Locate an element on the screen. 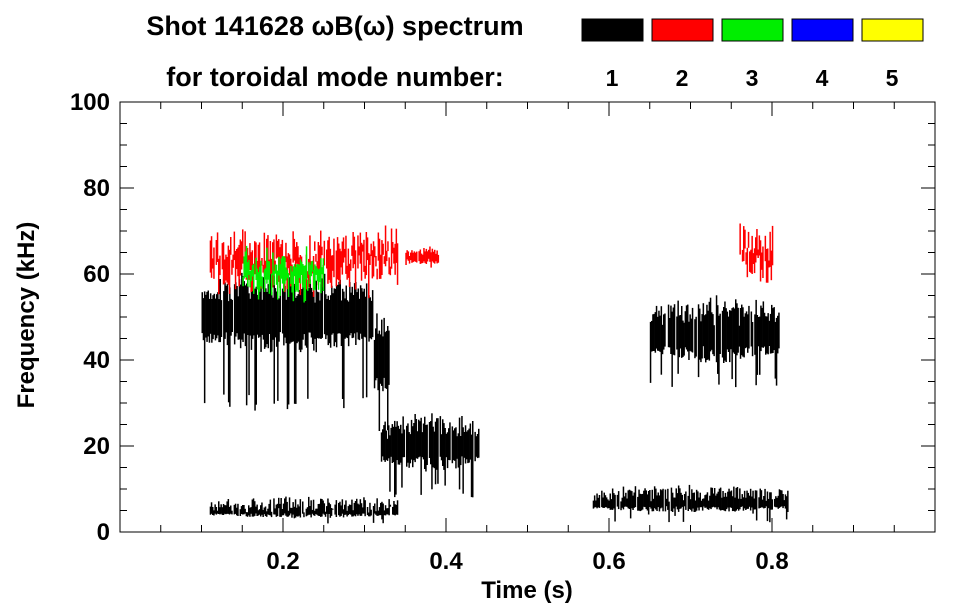 The image size is (963, 615). x-tick-label: 0.4 is located at coordinates (446, 561).